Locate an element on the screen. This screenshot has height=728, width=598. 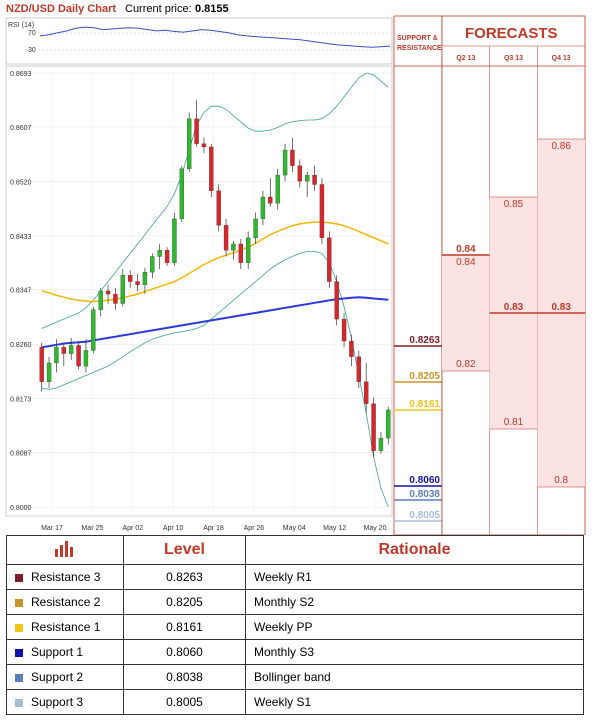
x-tick-label: May 20 is located at coordinates (375, 528).